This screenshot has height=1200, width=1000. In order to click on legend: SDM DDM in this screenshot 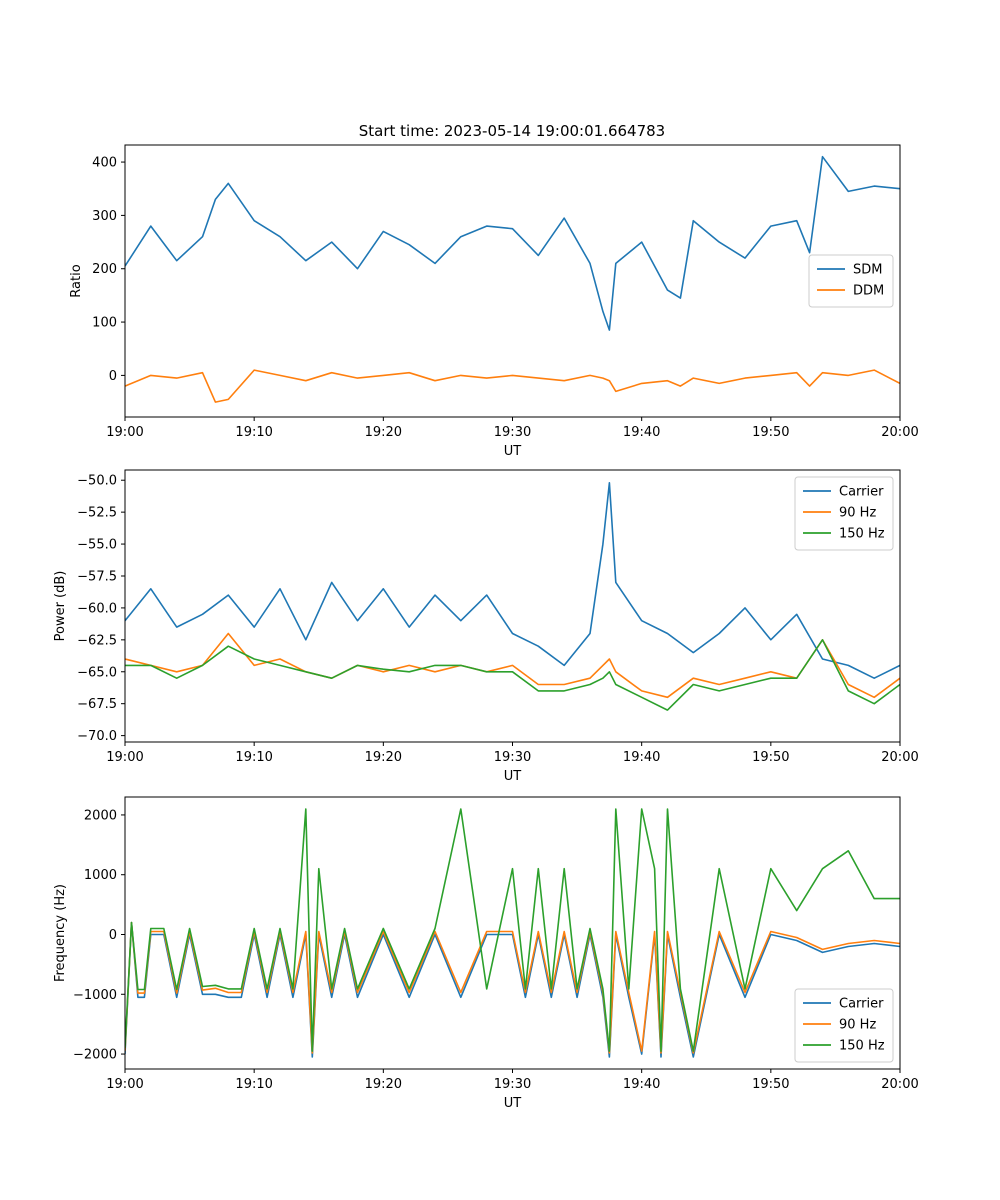, I will do `click(851, 281)`.